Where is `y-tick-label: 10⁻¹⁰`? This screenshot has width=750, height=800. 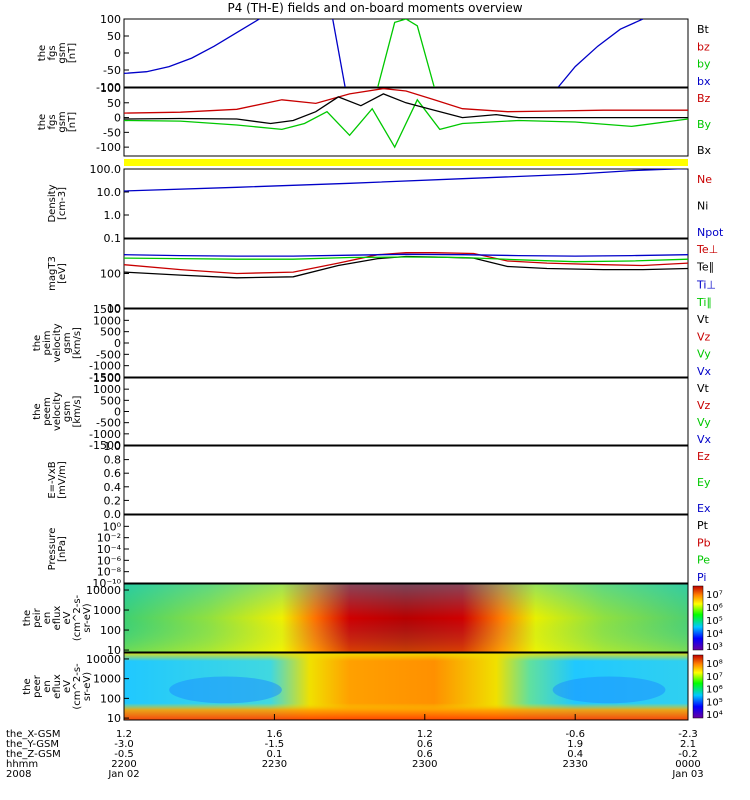
y-tick-label: 10⁻¹⁰ is located at coordinates (106, 583).